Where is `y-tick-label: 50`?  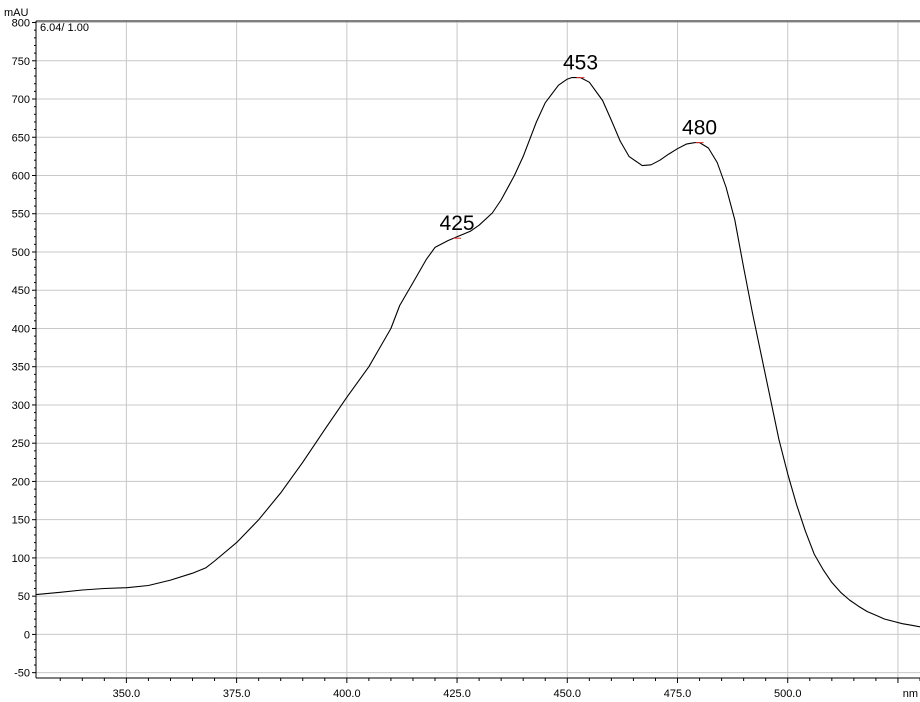
y-tick-label: 50 is located at coordinates (24, 597).